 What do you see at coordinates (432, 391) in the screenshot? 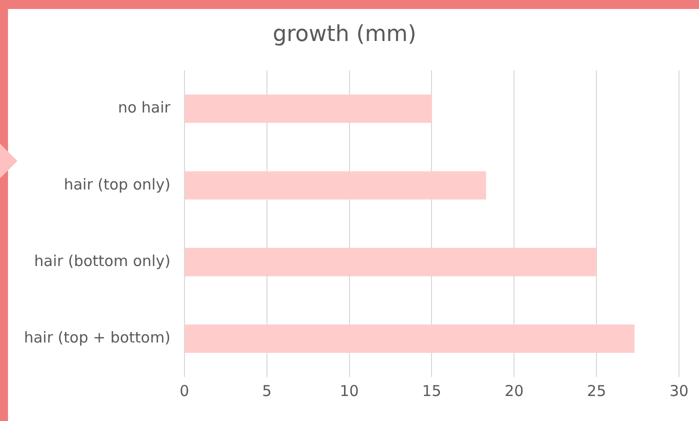
I see `x-tick-label: 15` at bounding box center [432, 391].